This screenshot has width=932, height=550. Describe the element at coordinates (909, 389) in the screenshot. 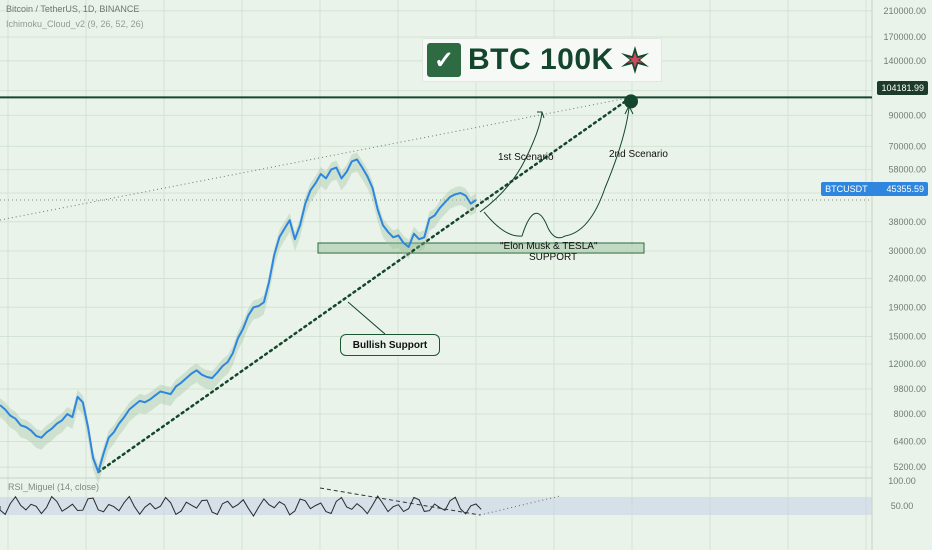

I see `y-tick-label: 9800.00` at that location.